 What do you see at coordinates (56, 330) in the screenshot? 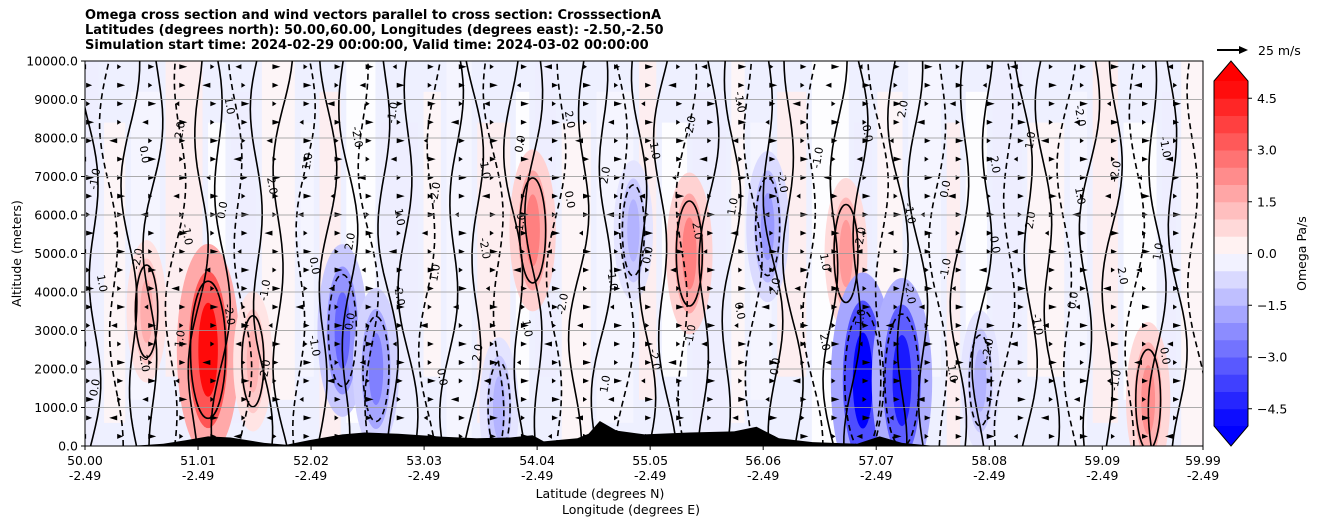
I see `y-tick-label: 3000.0` at bounding box center [56, 330].